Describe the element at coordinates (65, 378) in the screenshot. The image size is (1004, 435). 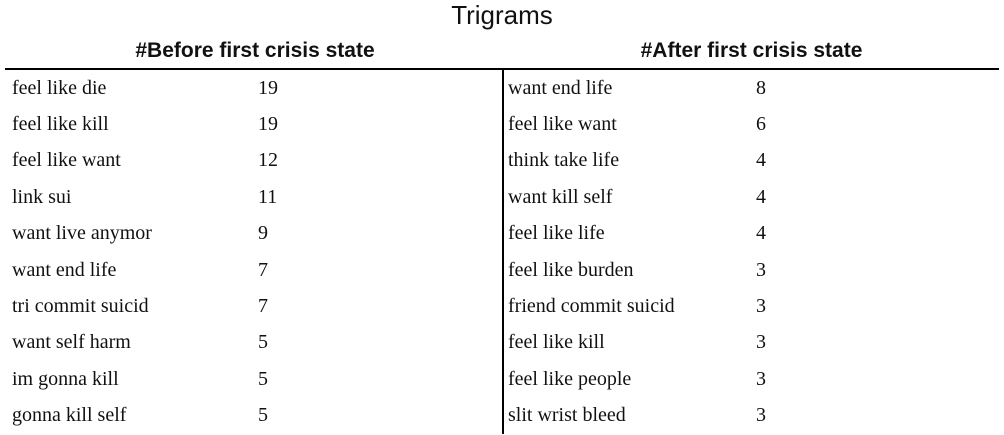
I see `trigram-term: im gonna kill` at that location.